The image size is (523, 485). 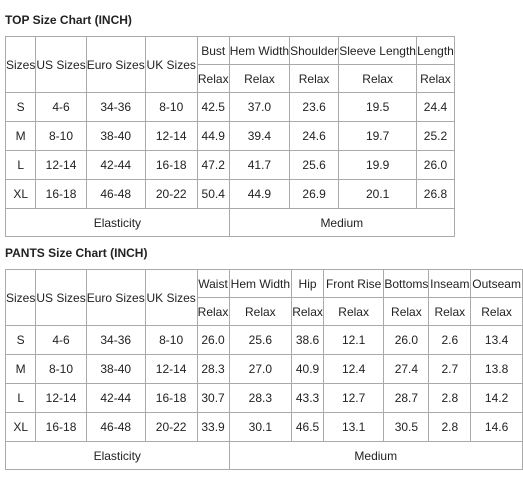 I want to click on data-cell: 46.5, so click(x=307, y=427).